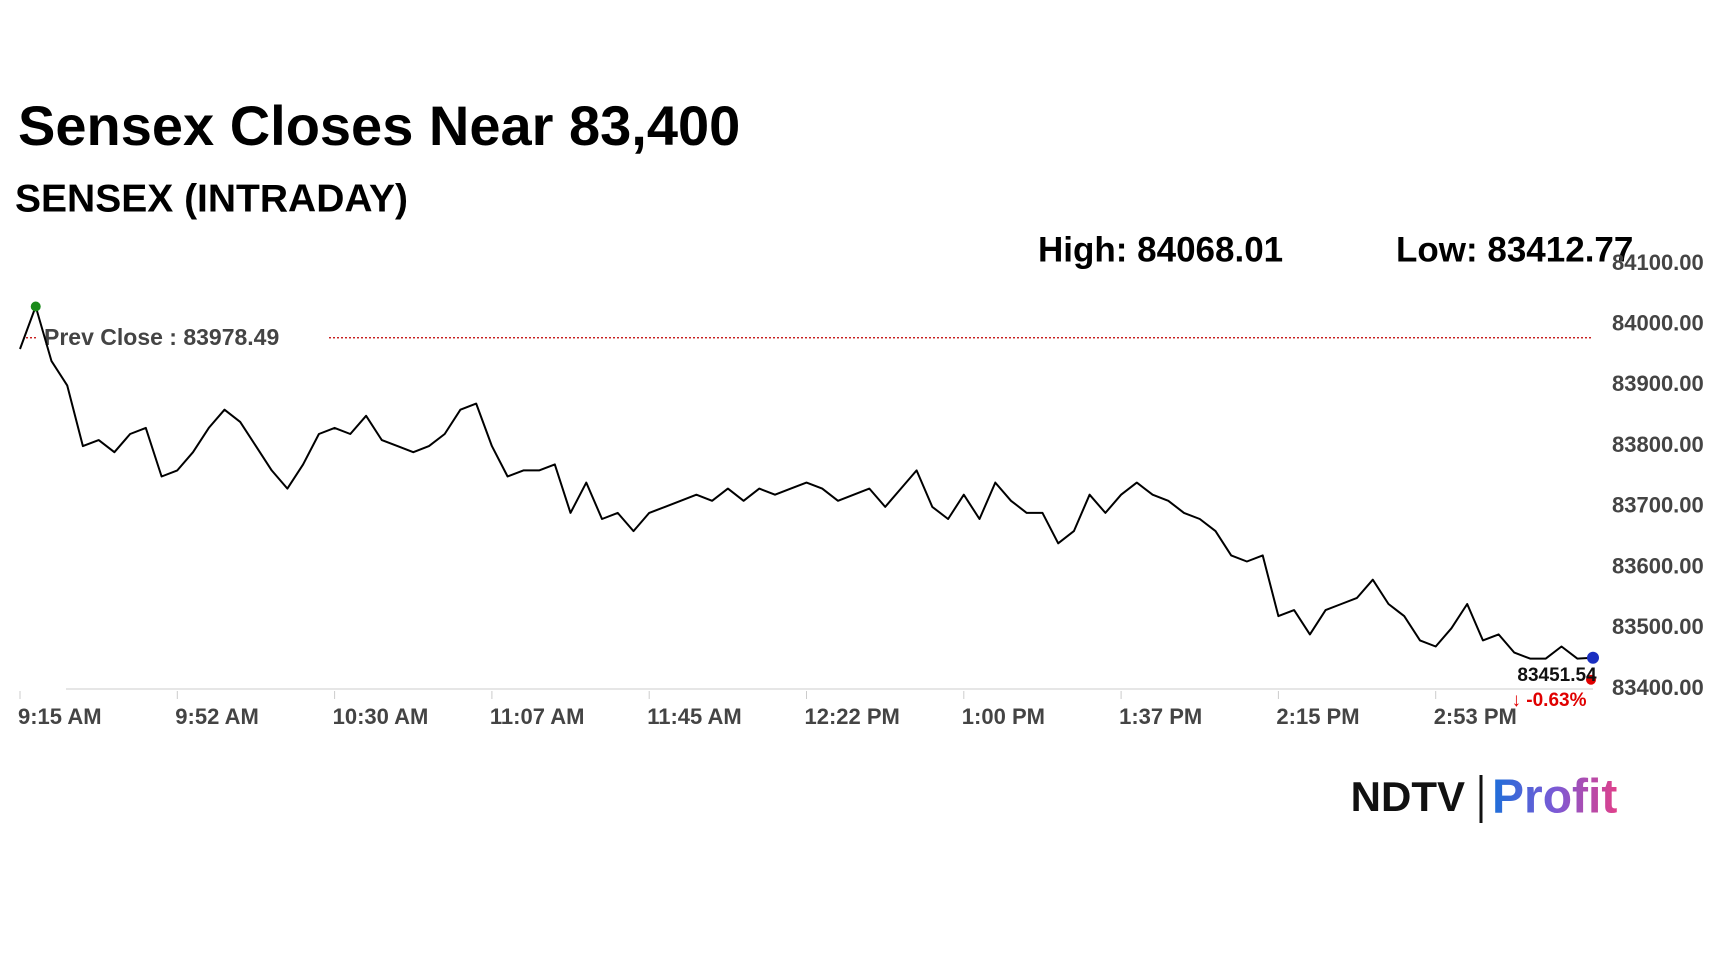 This screenshot has width=1728, height=972. Describe the element at coordinates (1475, 716) in the screenshot. I see `x-tick-label: 2:53 PM` at that location.